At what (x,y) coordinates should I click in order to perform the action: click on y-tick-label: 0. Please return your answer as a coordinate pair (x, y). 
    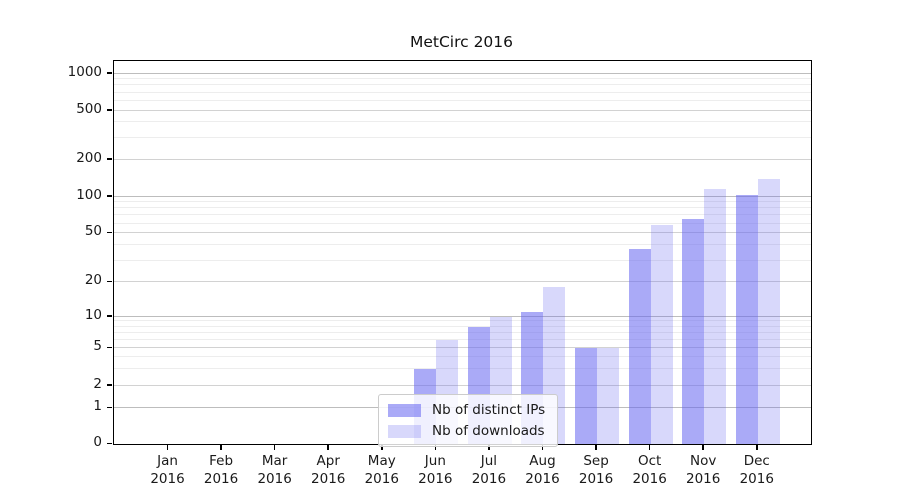
    Looking at the image, I should click on (97, 442).